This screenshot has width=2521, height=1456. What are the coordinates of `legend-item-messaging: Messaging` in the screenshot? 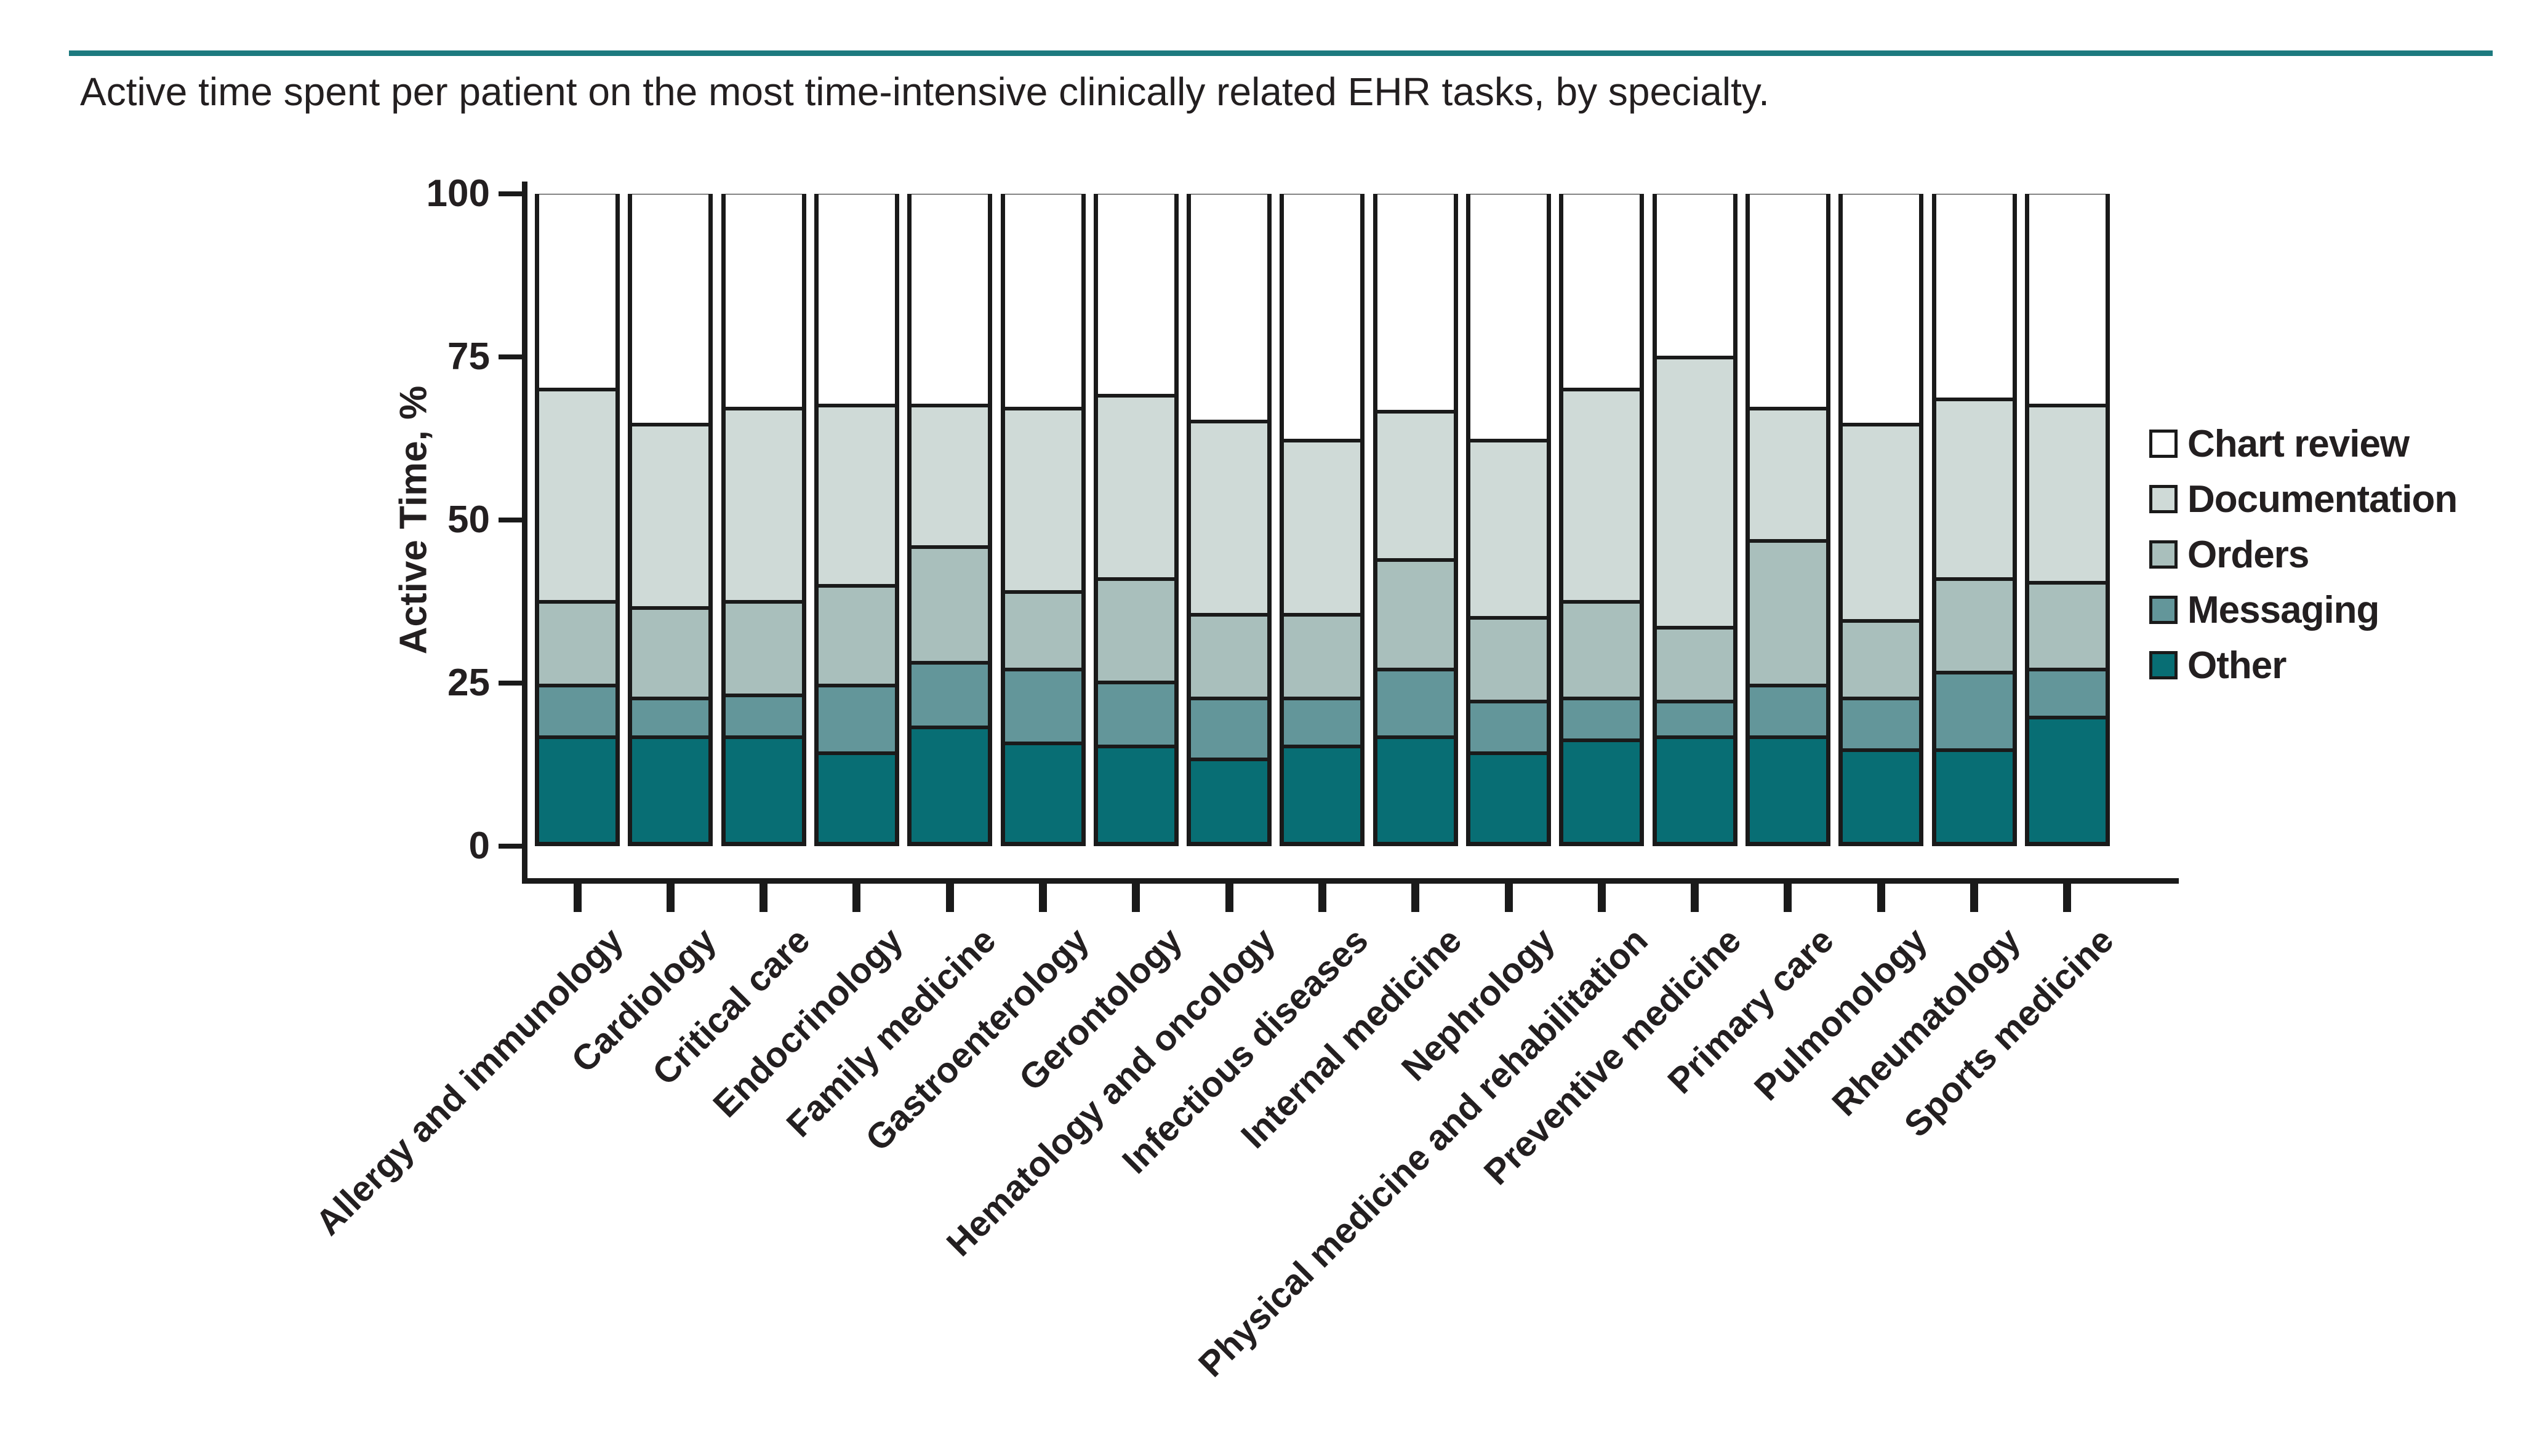 It's located at (2303, 609).